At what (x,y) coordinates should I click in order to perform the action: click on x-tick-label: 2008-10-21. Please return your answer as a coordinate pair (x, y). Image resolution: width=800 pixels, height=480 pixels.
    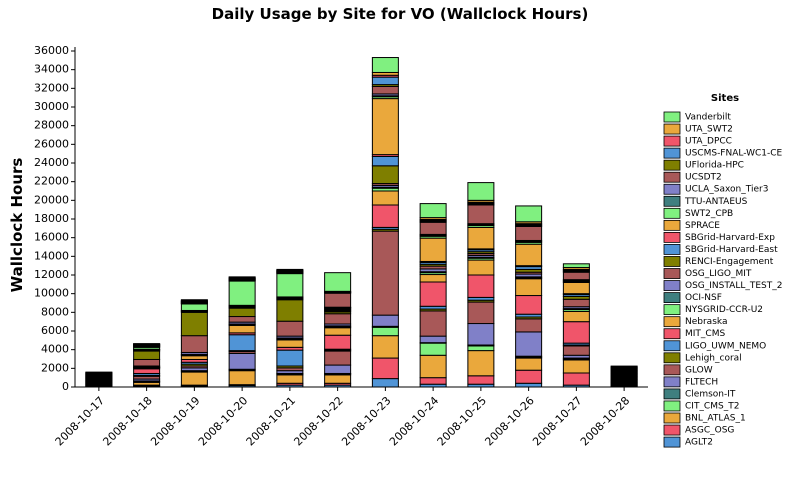
    Looking at the image, I should click on (271, 421).